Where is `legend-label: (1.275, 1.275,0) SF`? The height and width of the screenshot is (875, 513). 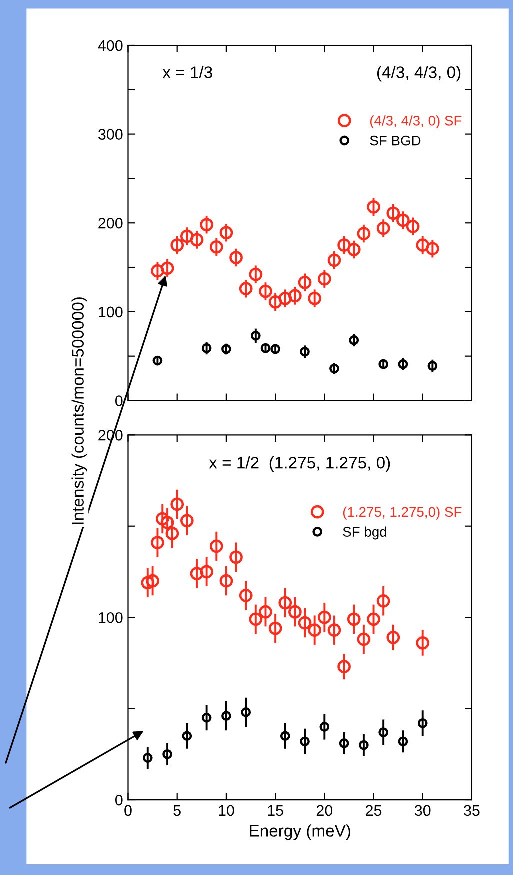
legend-label: (1.275, 1.275,0) SF is located at coordinates (402, 513).